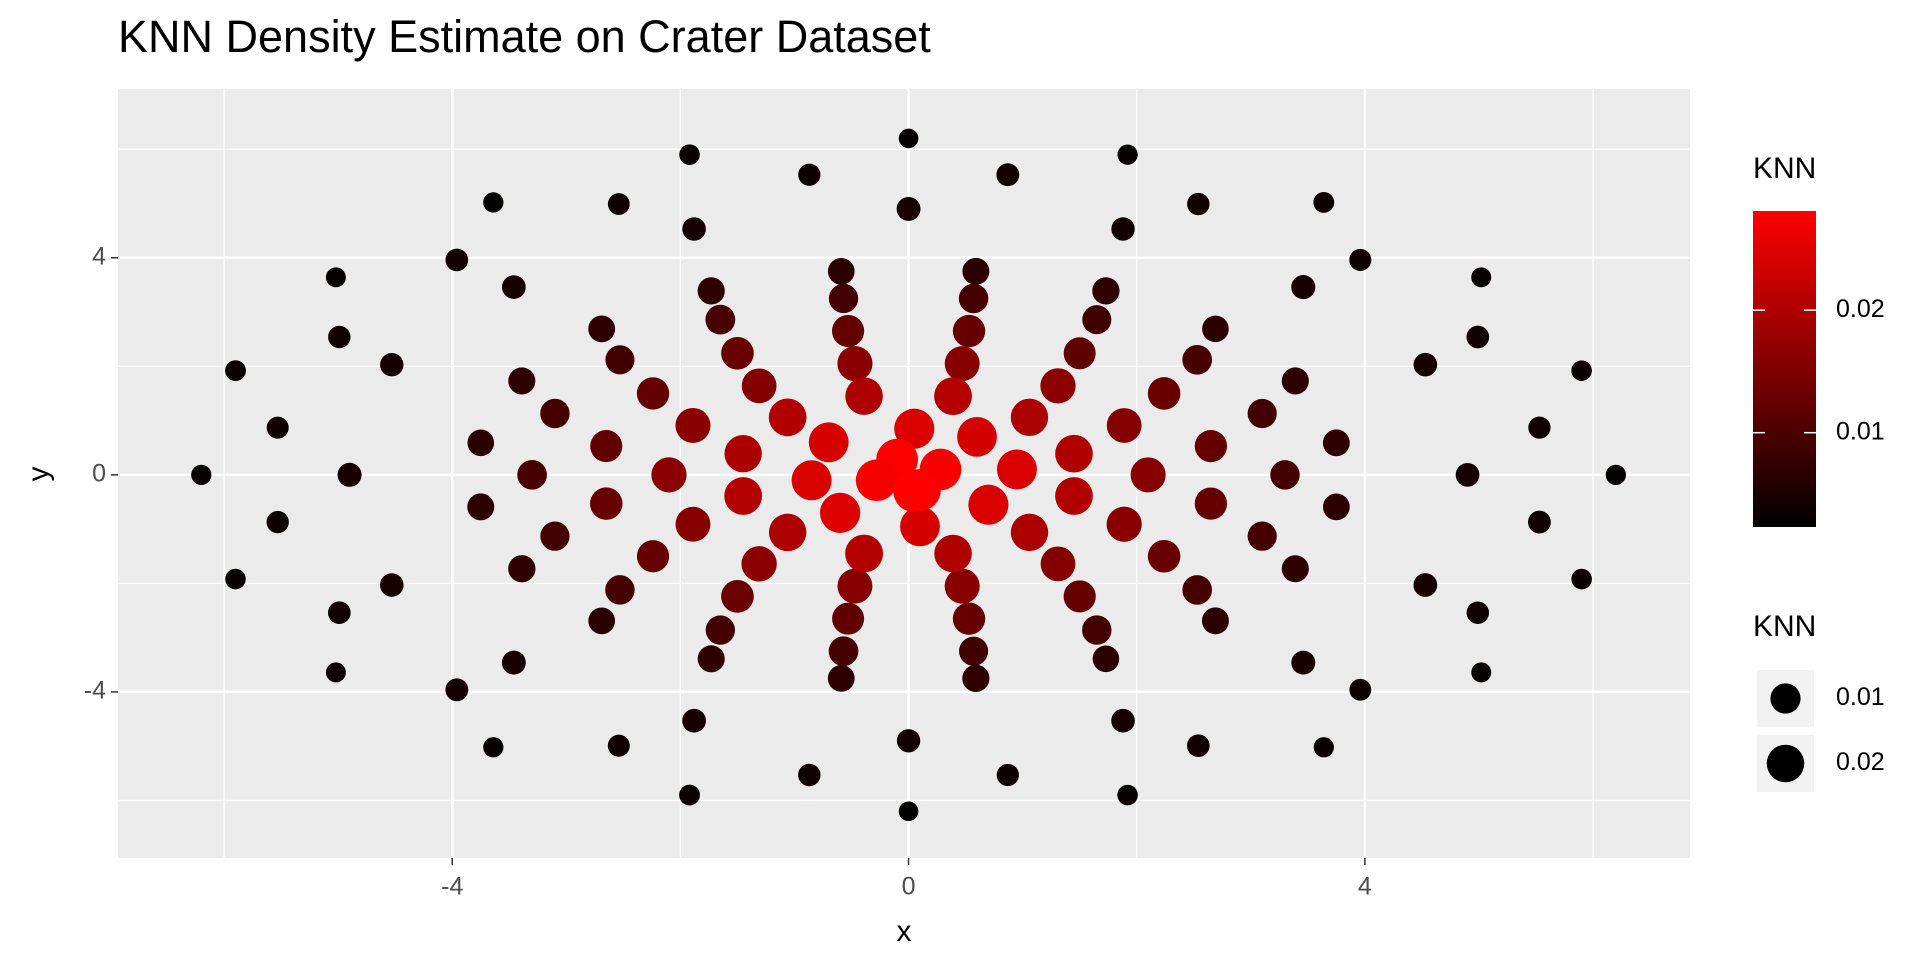  What do you see at coordinates (1860, 431) in the screenshot?
I see `colorbar-label: 0.01` at bounding box center [1860, 431].